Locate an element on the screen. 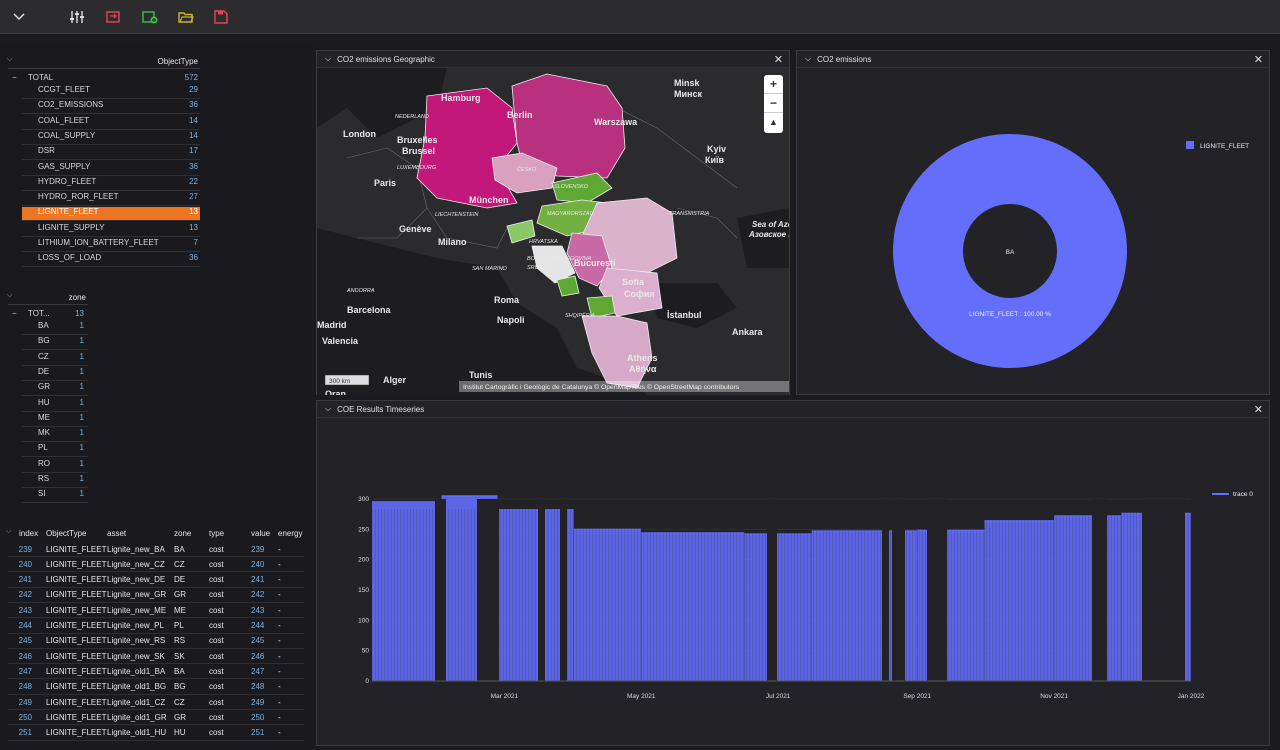  table-cell-asset: Lignite_old1_HU is located at coordinates (137, 733).